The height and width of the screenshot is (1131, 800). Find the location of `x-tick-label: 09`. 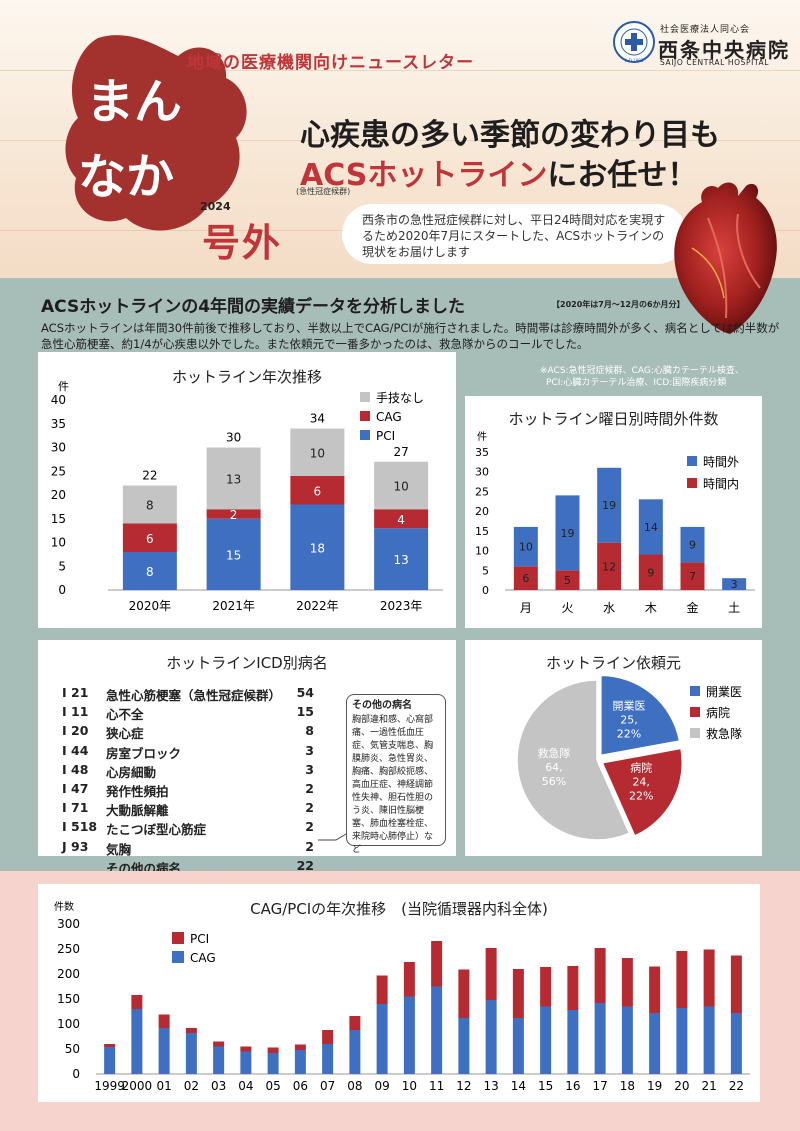

x-tick-label: 09 is located at coordinates (381, 1086).